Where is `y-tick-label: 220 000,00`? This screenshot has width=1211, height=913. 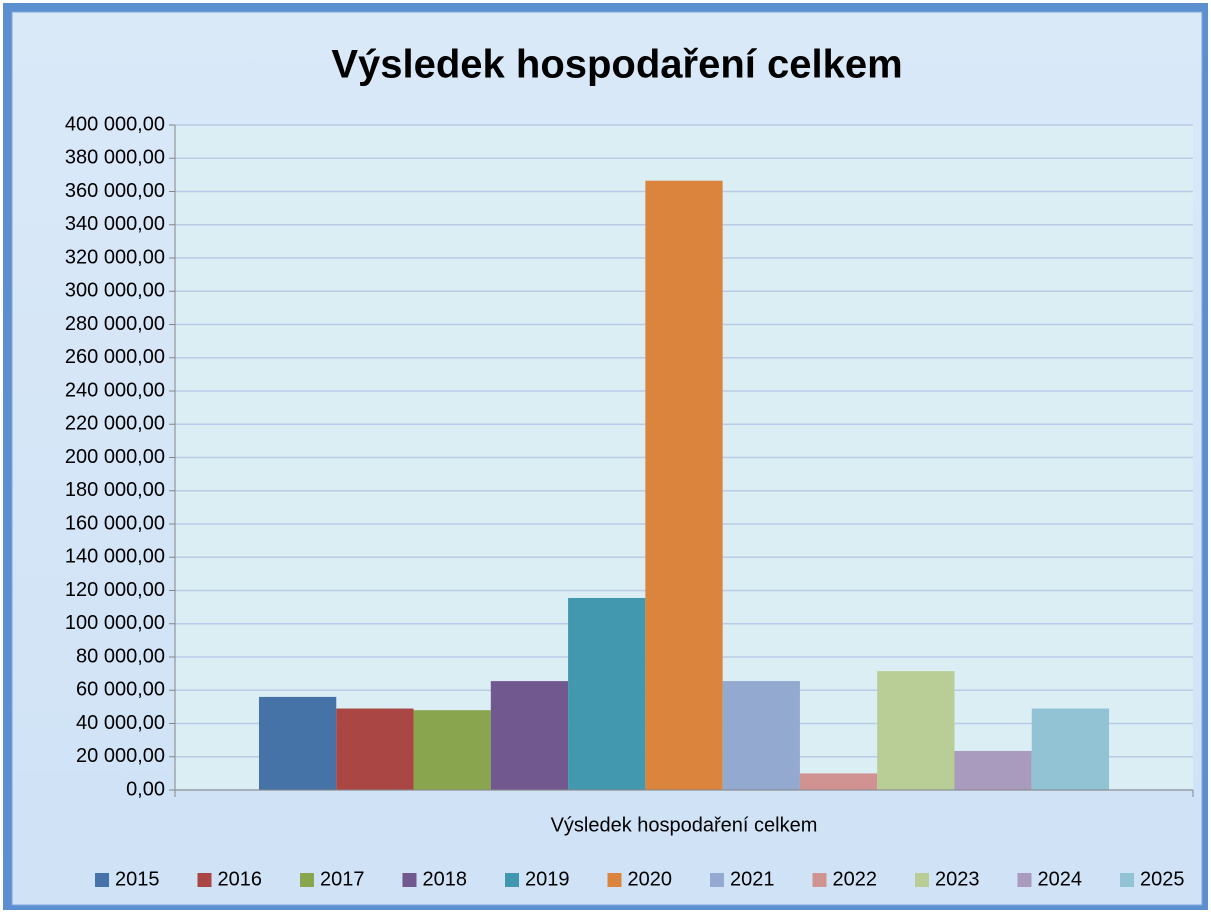
y-tick-label: 220 000,00 is located at coordinates (115, 424).